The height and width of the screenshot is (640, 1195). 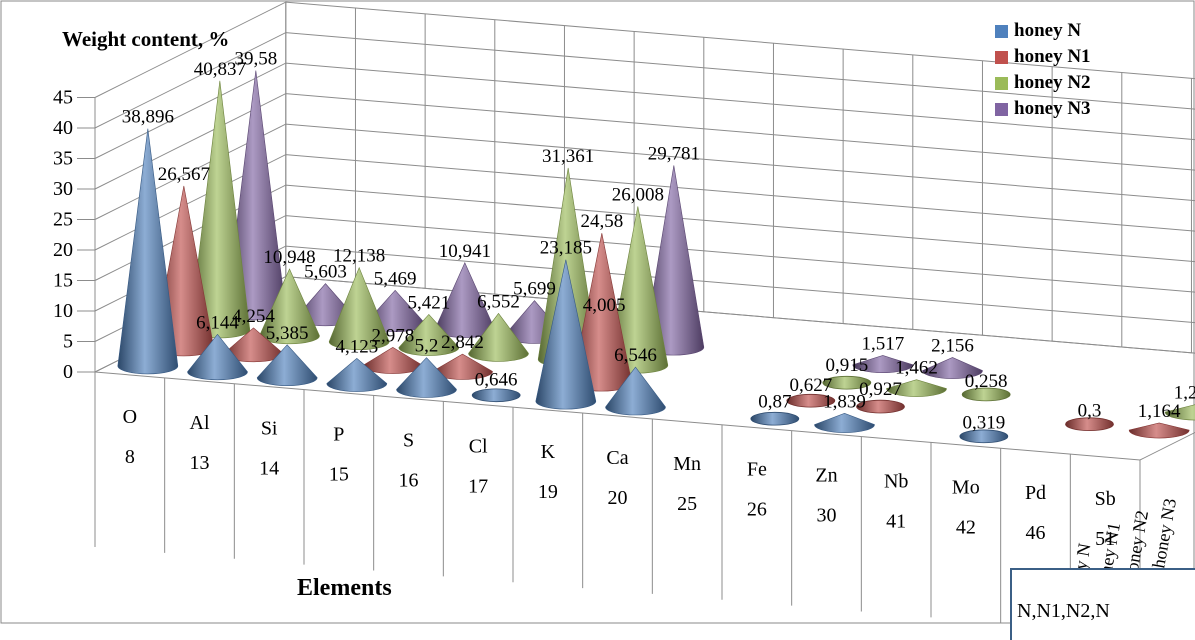 I want to click on data-label: 26,008, so click(x=638, y=194).